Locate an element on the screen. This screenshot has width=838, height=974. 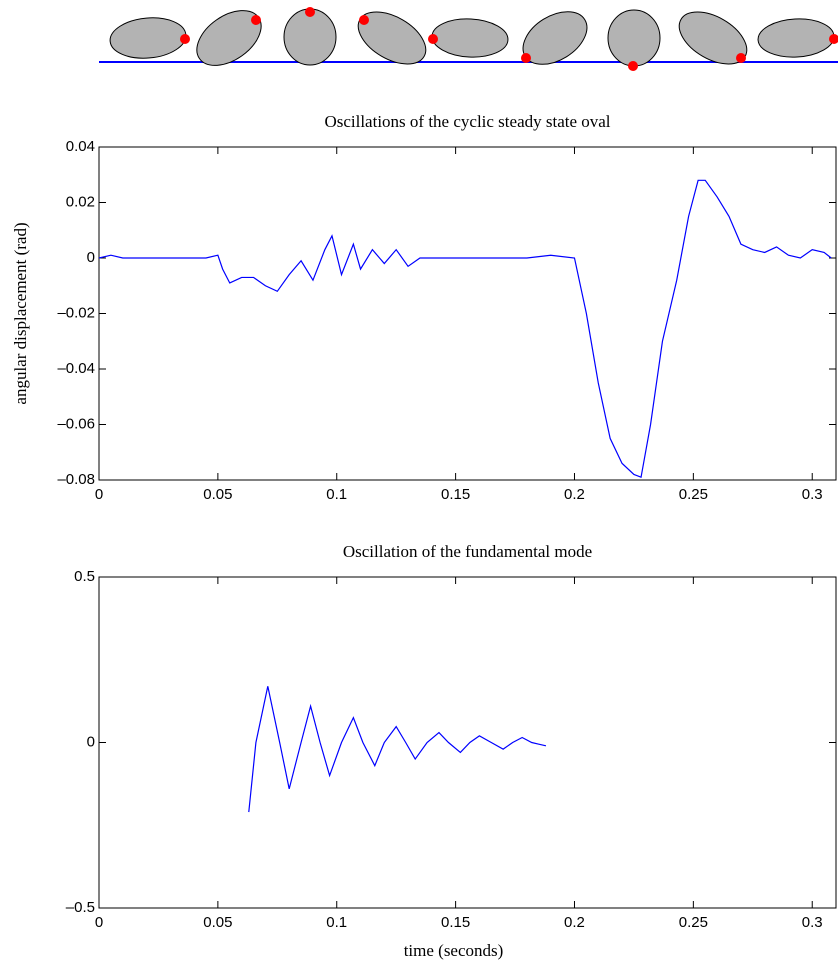
y-tick-label: –0.02 is located at coordinates (76, 312).